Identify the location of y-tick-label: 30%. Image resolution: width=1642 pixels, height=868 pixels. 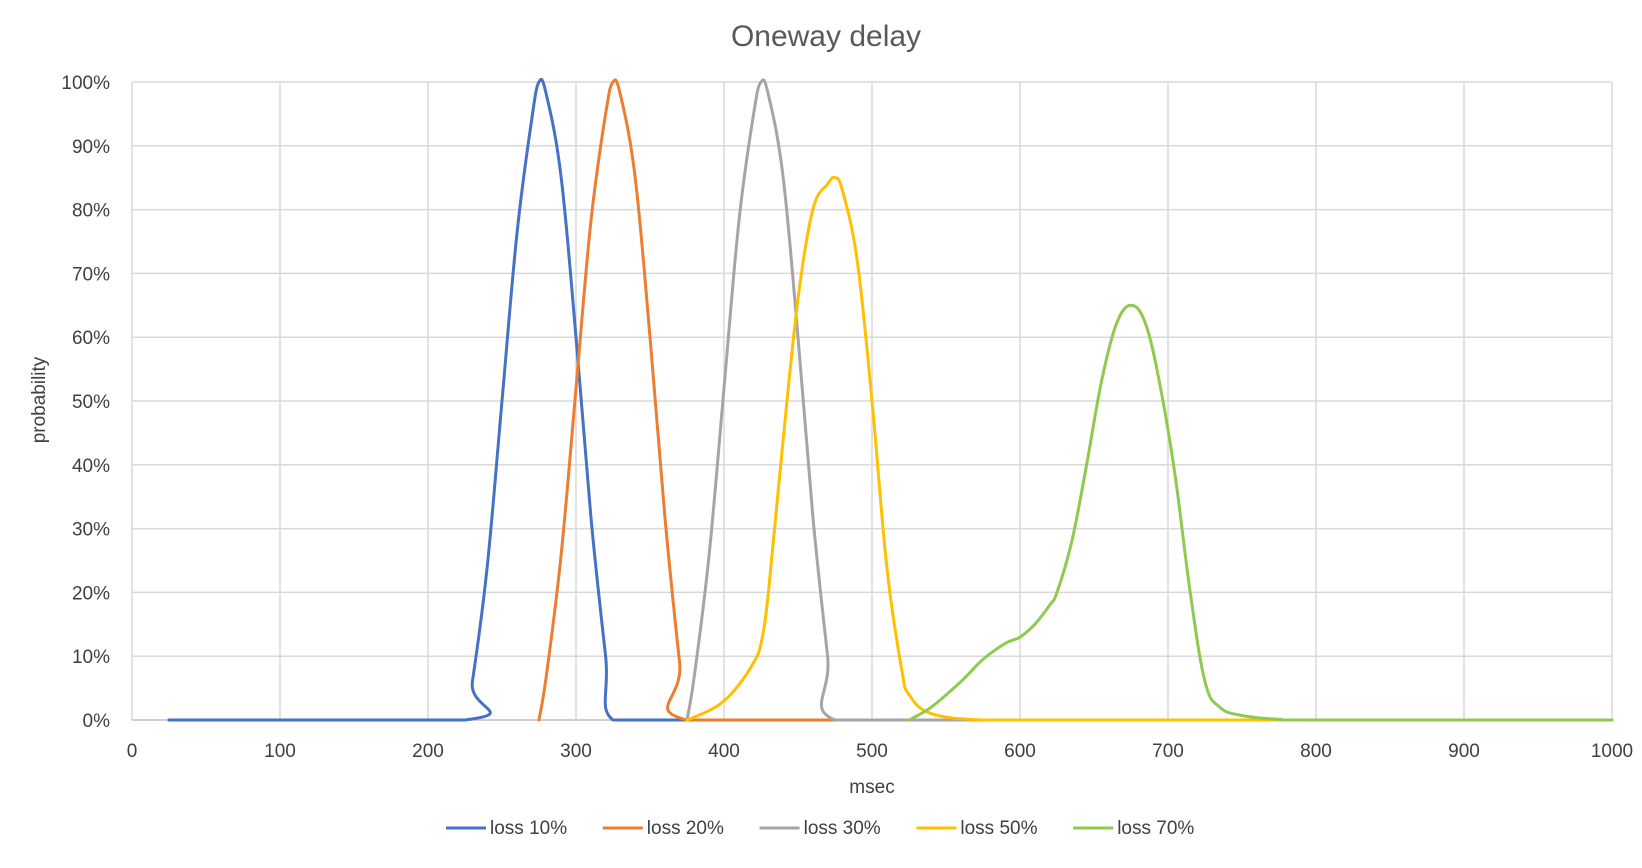
(91, 530).